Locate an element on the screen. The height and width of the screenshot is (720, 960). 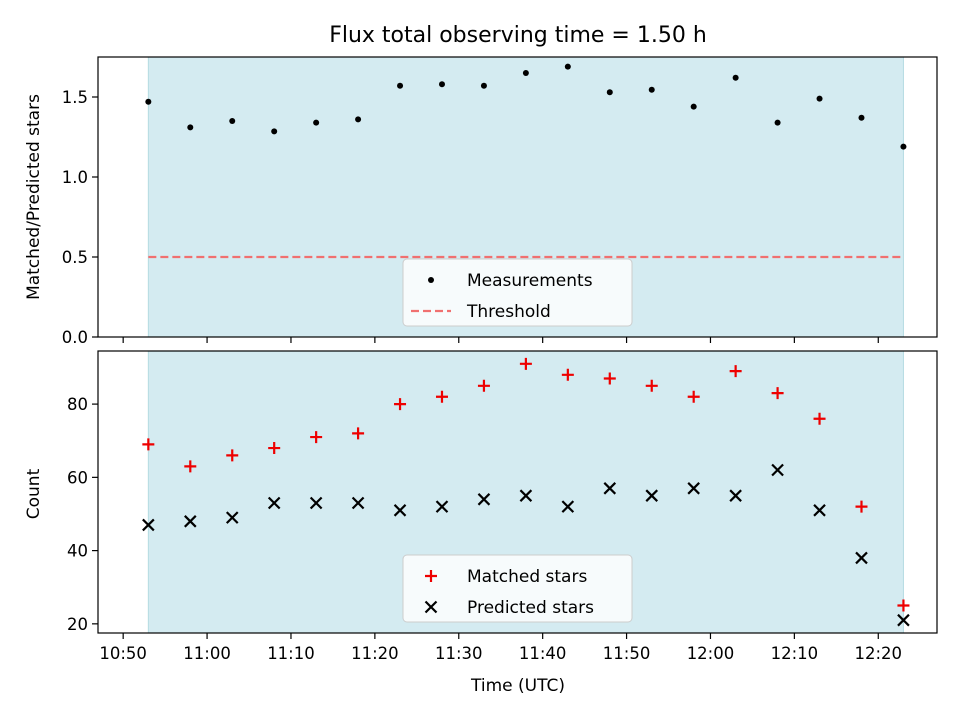
x-tick-label: 12:00 is located at coordinates (711, 653).